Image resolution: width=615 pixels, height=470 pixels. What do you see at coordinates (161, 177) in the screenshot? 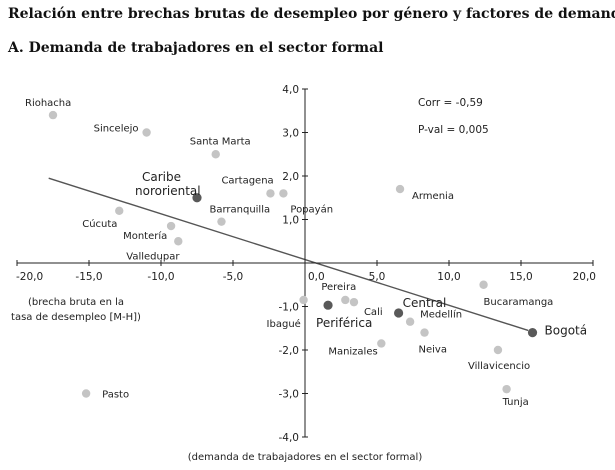
I see `region-label: Caribe` at bounding box center [161, 177].